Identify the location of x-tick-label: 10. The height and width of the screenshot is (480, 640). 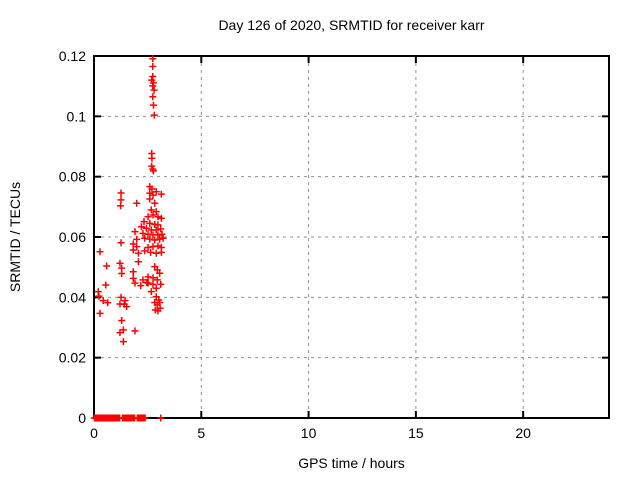
(309, 433).